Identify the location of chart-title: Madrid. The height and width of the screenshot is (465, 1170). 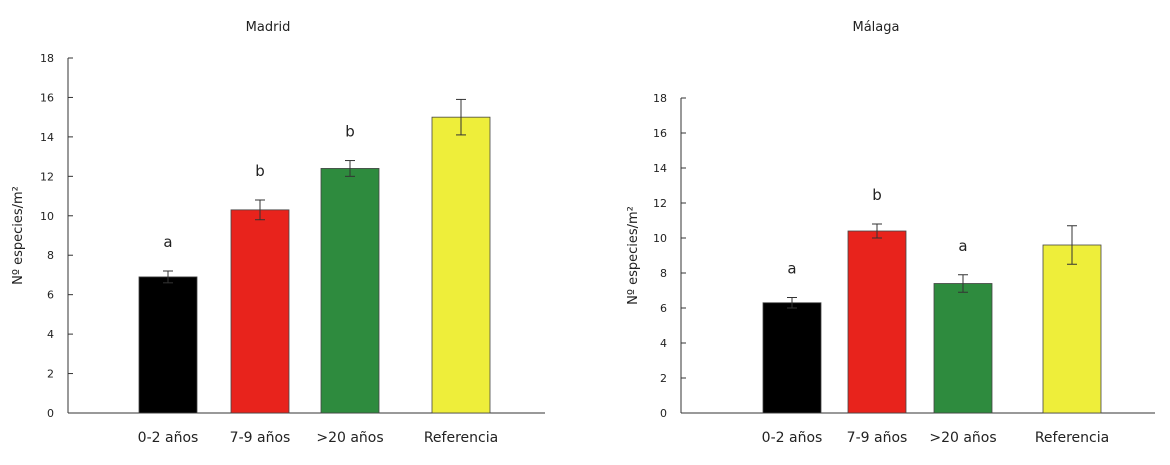
(268, 27).